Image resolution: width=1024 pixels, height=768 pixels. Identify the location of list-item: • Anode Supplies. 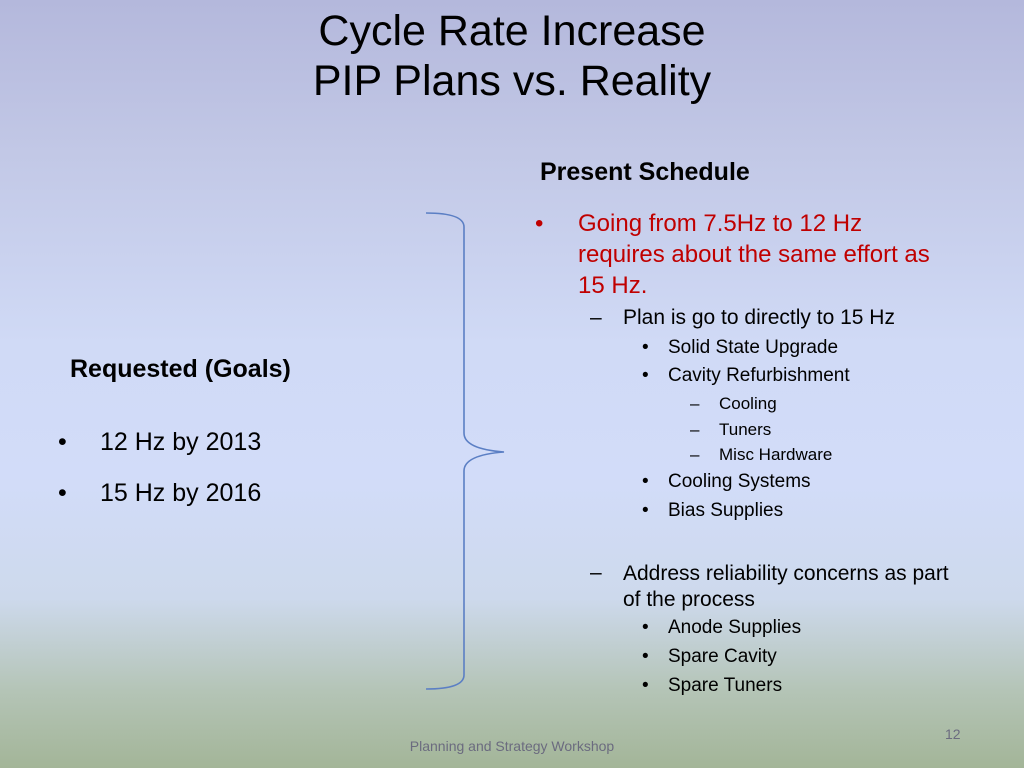
(721, 628).